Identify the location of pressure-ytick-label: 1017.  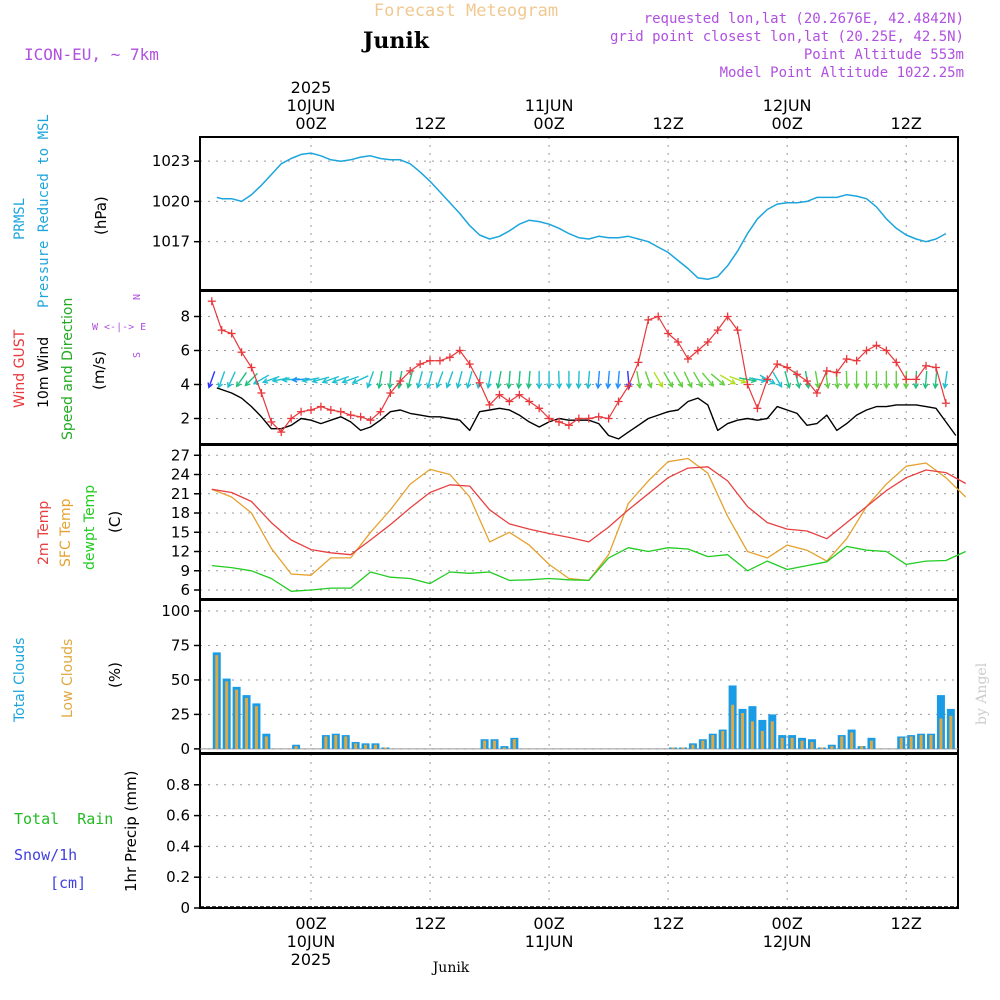
(171, 242).